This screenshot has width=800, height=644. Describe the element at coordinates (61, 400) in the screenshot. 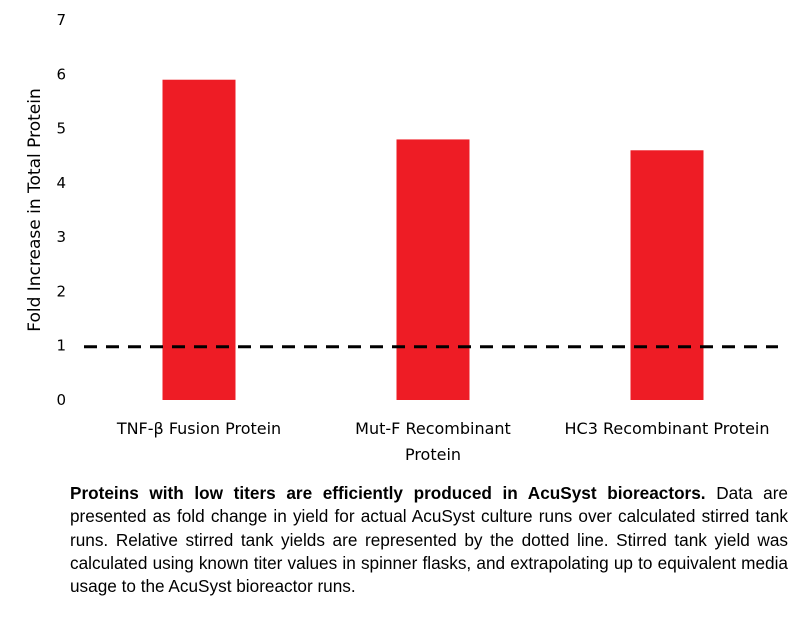

I see `y-tick-label: 0` at that location.